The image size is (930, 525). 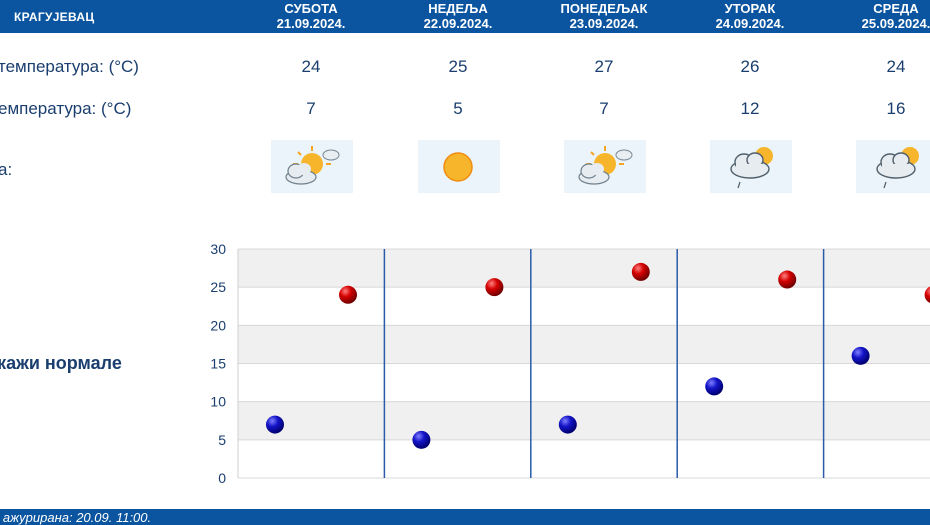 I want to click on weather-label: а:, so click(x=6, y=169).